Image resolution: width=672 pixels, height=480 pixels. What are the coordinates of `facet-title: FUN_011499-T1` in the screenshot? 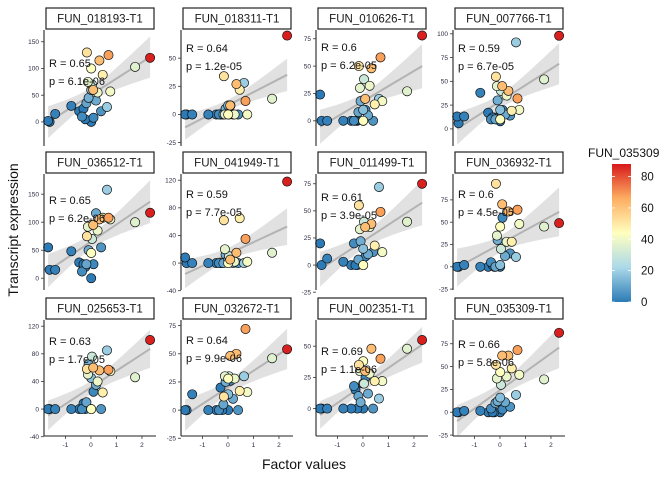 It's located at (372, 164).